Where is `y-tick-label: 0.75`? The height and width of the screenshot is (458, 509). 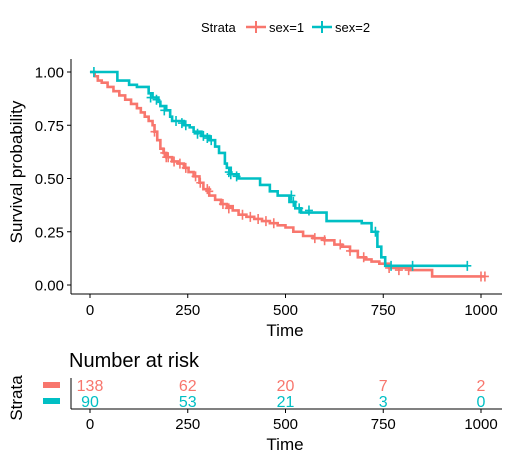
y-tick-label: 0.75 is located at coordinates (49, 126).